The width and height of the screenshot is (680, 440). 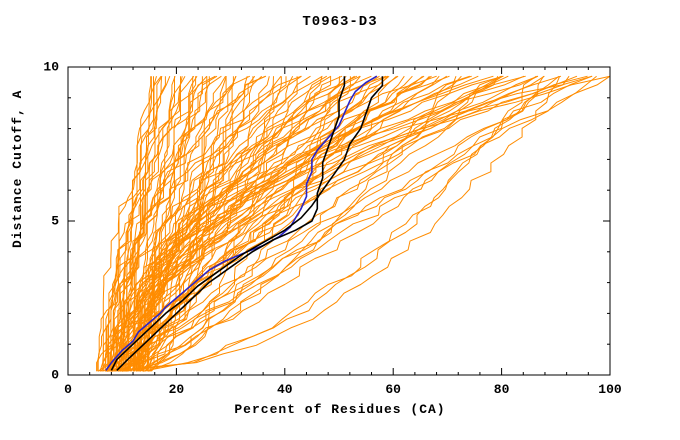 I want to click on x-tick-label: 0, so click(x=68, y=389).